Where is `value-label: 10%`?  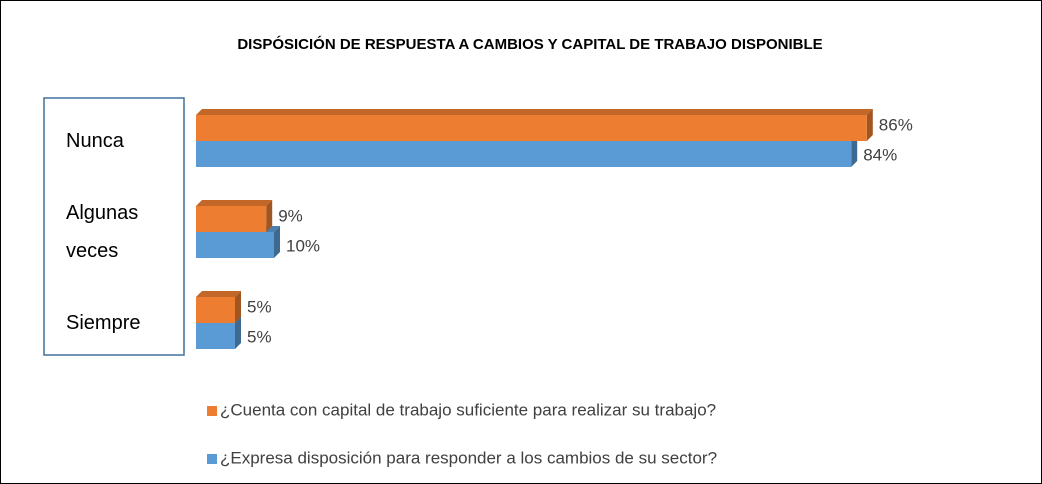
value-label: 10% is located at coordinates (303, 245).